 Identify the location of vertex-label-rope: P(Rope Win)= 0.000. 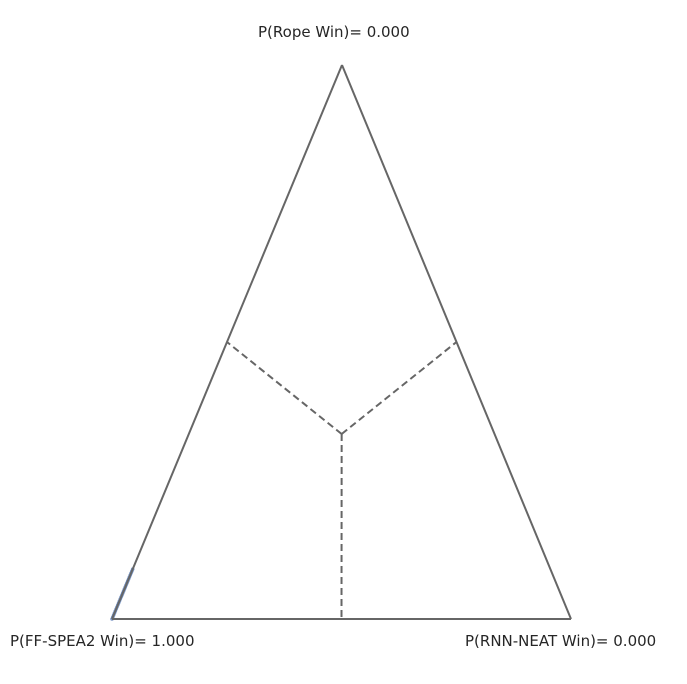
(334, 32).